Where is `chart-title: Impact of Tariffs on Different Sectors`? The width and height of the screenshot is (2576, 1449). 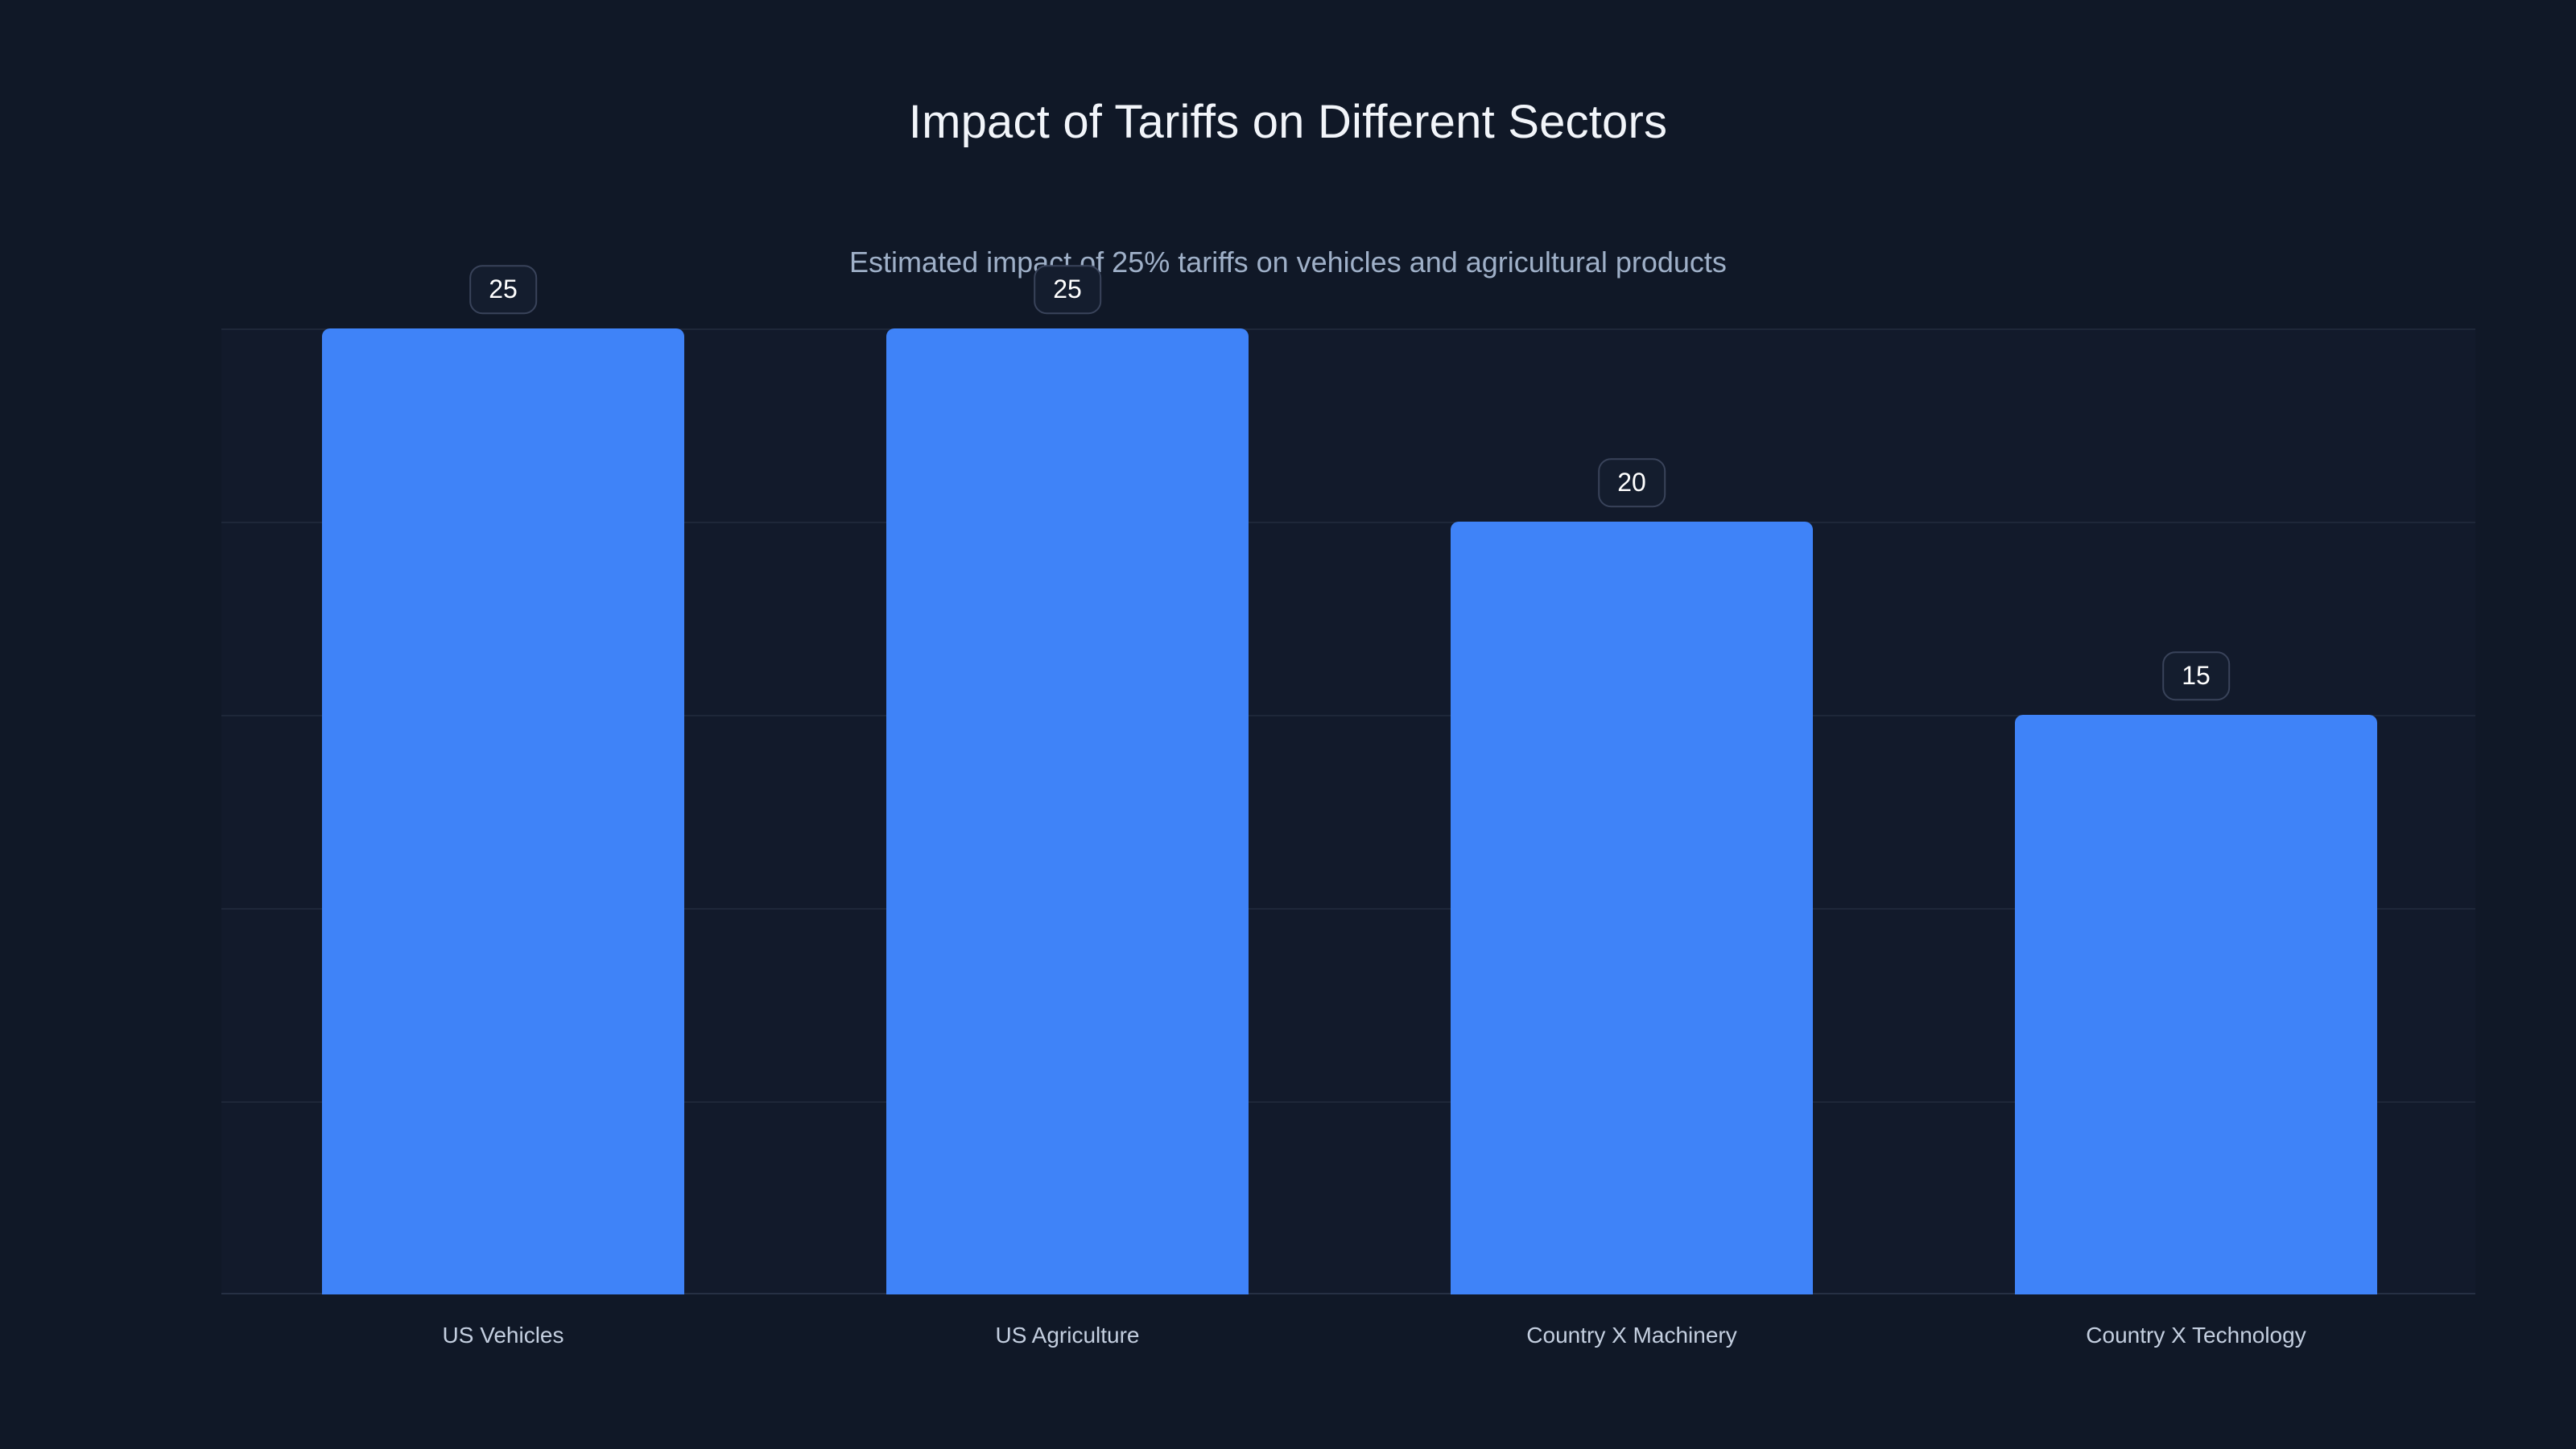 chart-title: Impact of Tariffs on Different Sectors is located at coordinates (1288, 122).